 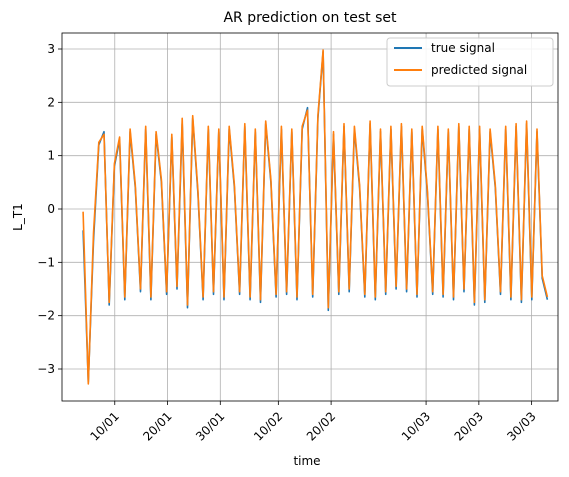 What do you see at coordinates (105, 426) in the screenshot?
I see `x-tick-label: 10/01` at bounding box center [105, 426].